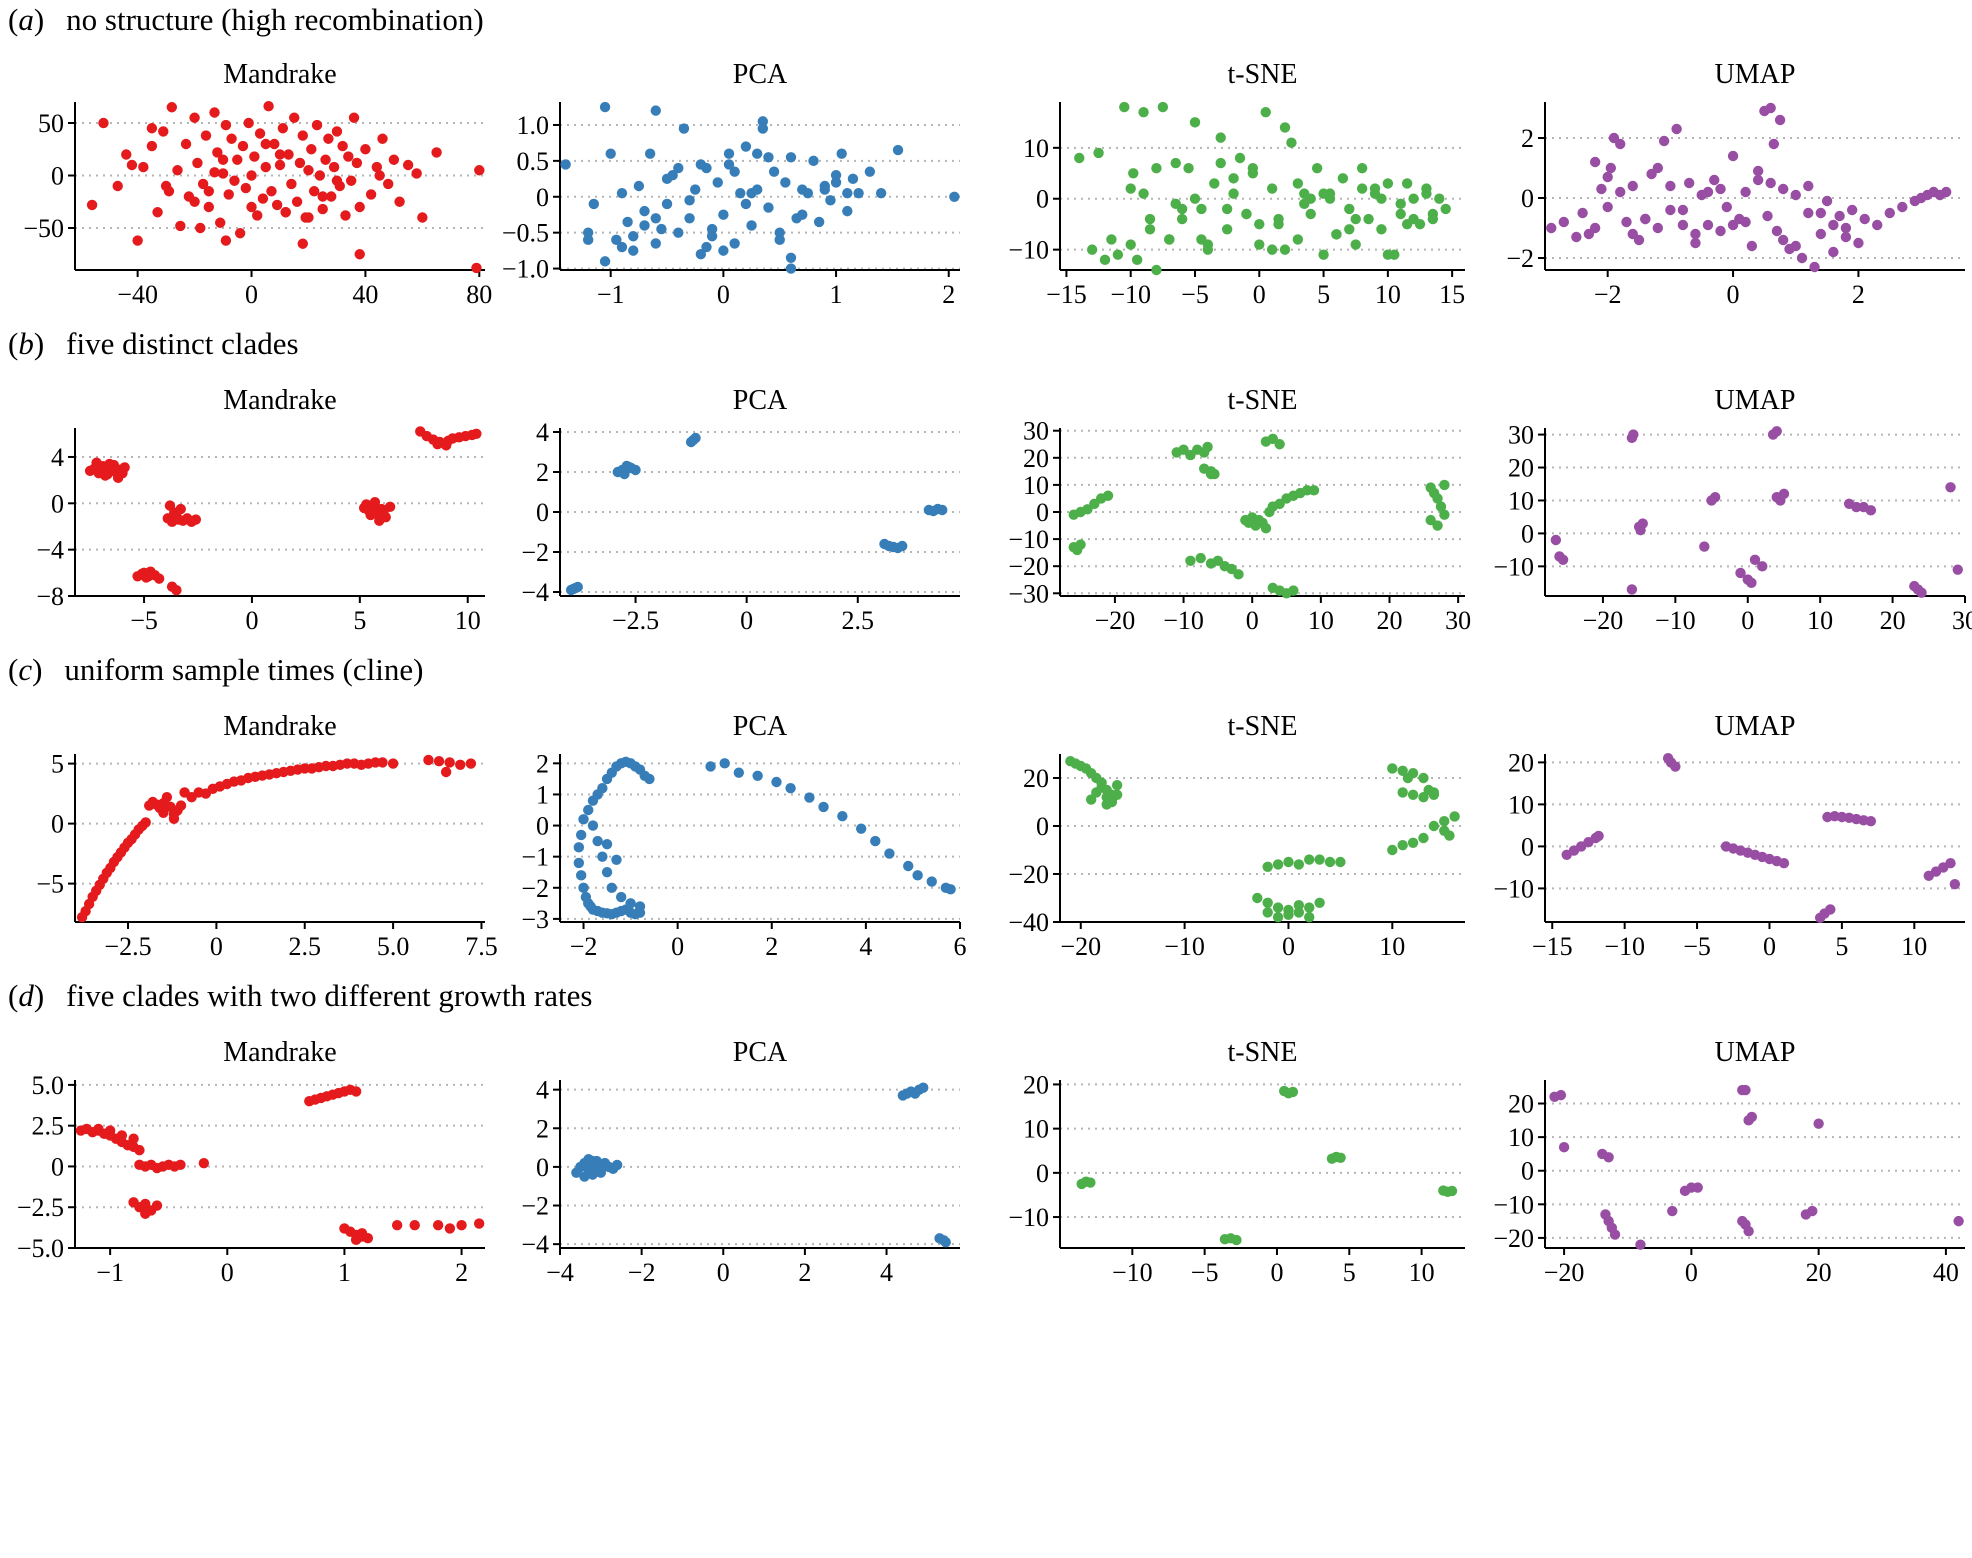  Describe the element at coordinates (1697, 946) in the screenshot. I see `x-tick-label: −5` at that location.